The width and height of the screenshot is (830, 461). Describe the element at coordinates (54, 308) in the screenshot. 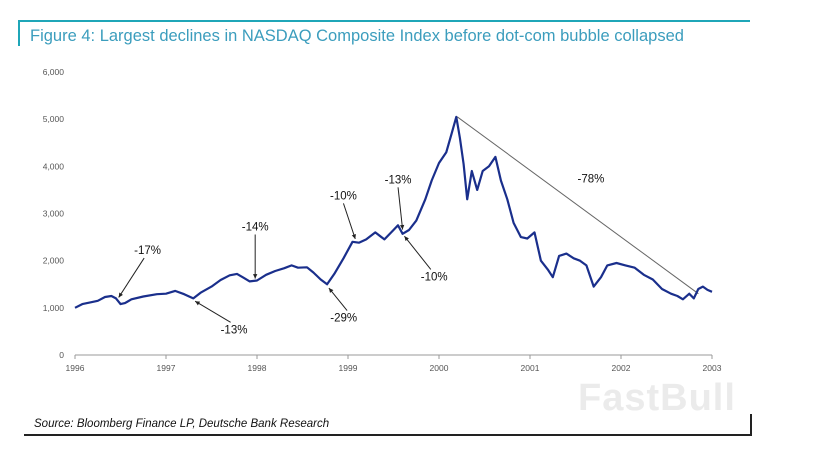

I see `y-tick-label: 1,000` at that location.